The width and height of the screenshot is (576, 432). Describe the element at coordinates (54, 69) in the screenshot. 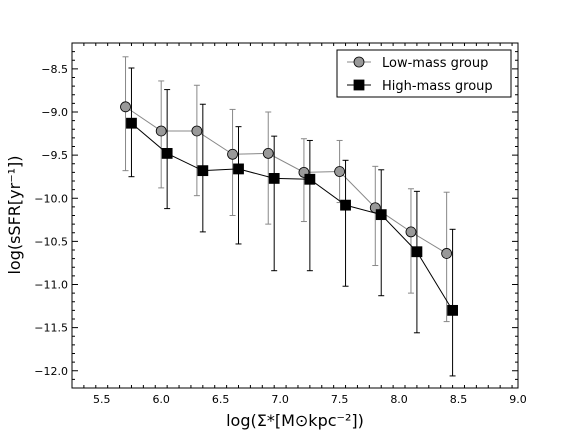

I see `y-tick-label: −8.5` at that location.